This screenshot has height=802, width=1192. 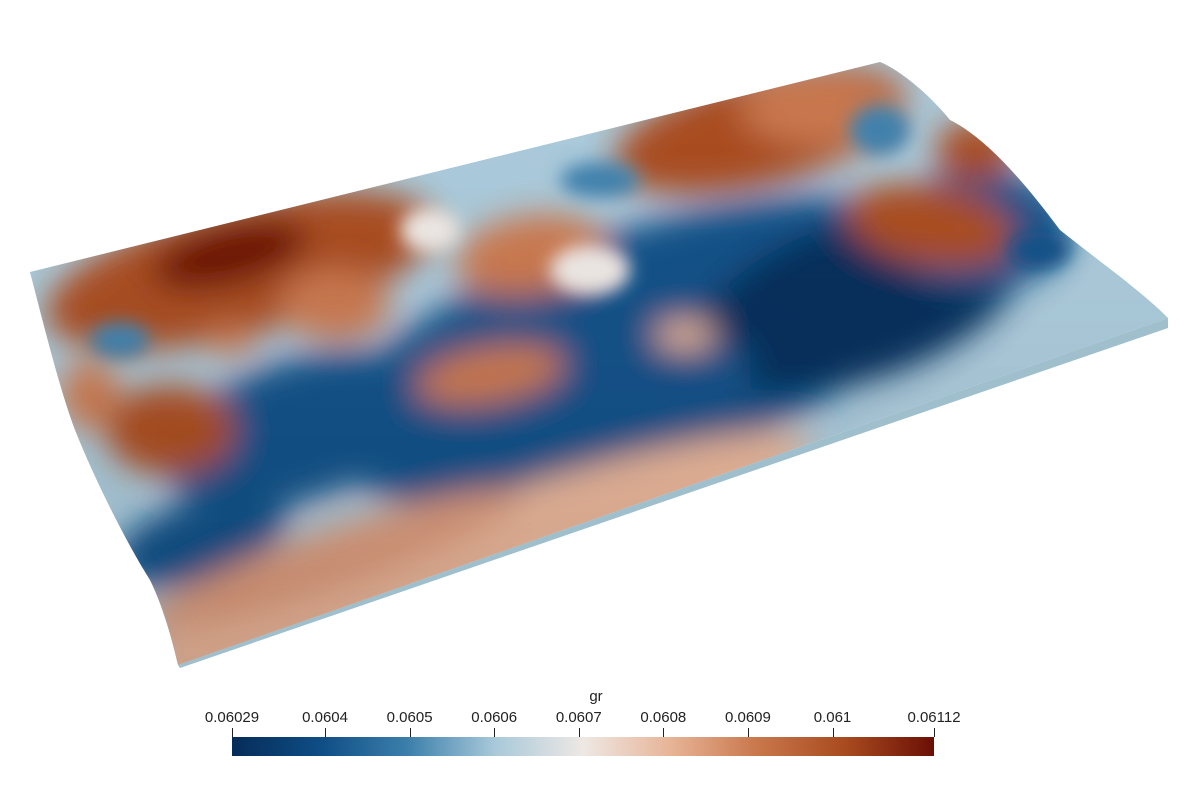 What do you see at coordinates (747, 717) in the screenshot?
I see `colorbar-tick-label: 0.0609` at bounding box center [747, 717].